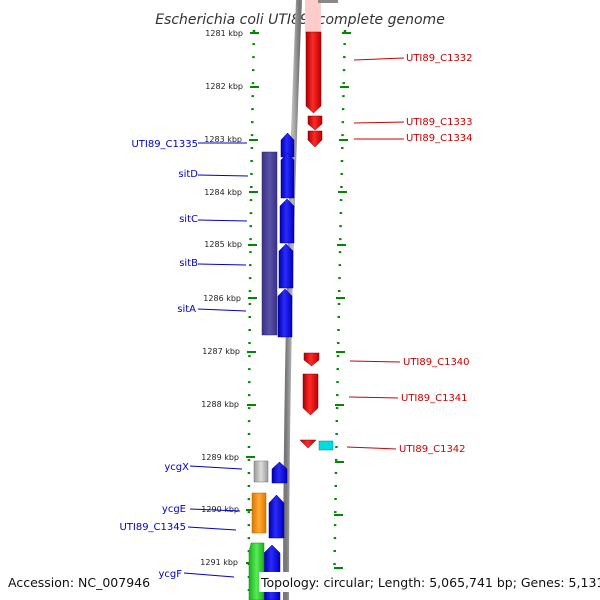 This screenshot has height=600, width=600. I want to click on footer-accession: Accession: NC_007946, so click(79, 582).